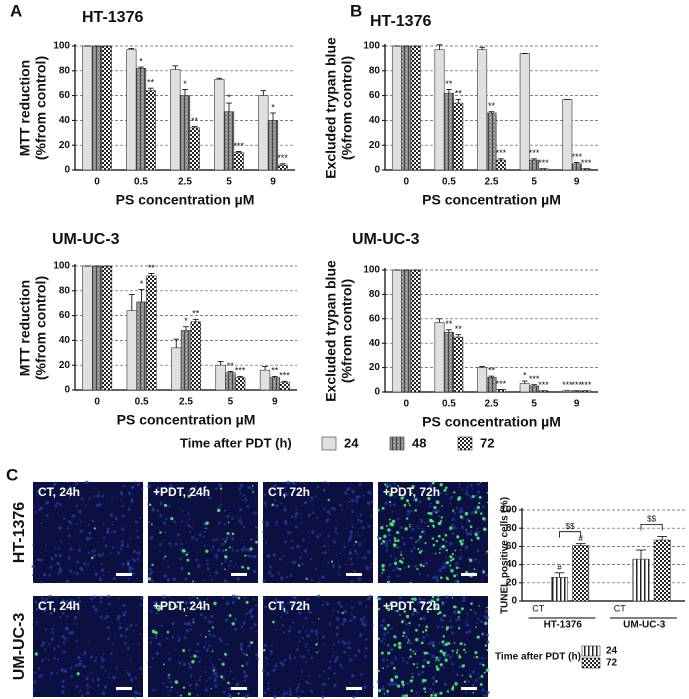 The width and height of the screenshot is (689, 699). I want to click on micrograph-label: CT, 72h, so click(289, 492).